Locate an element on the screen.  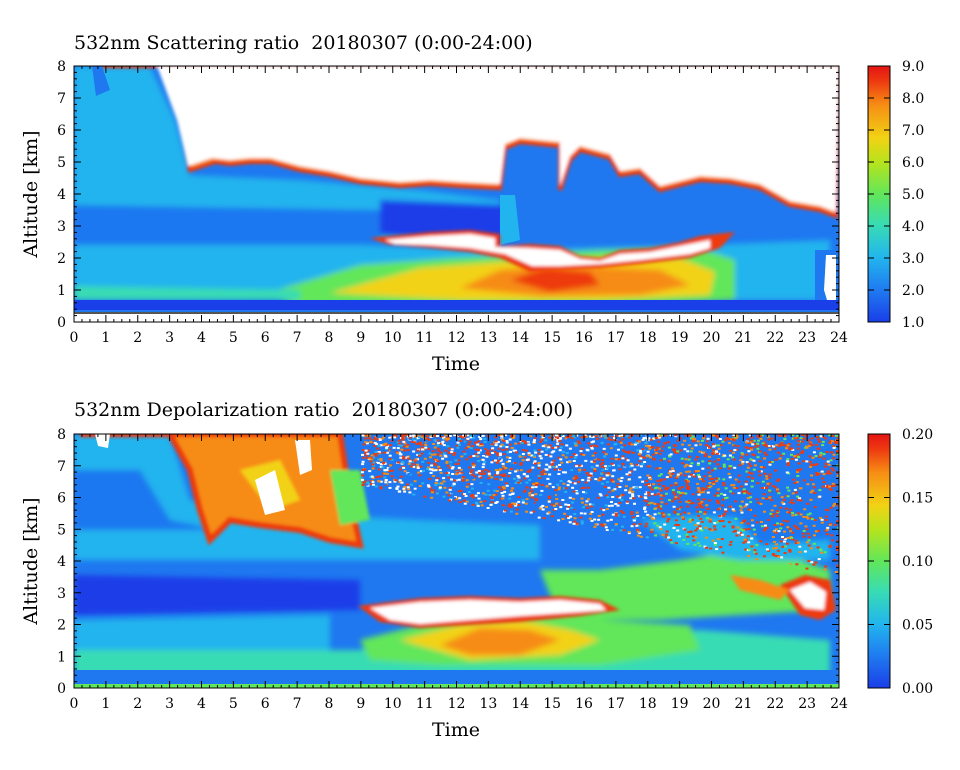
x-tick-label: 19 is located at coordinates (680, 704).